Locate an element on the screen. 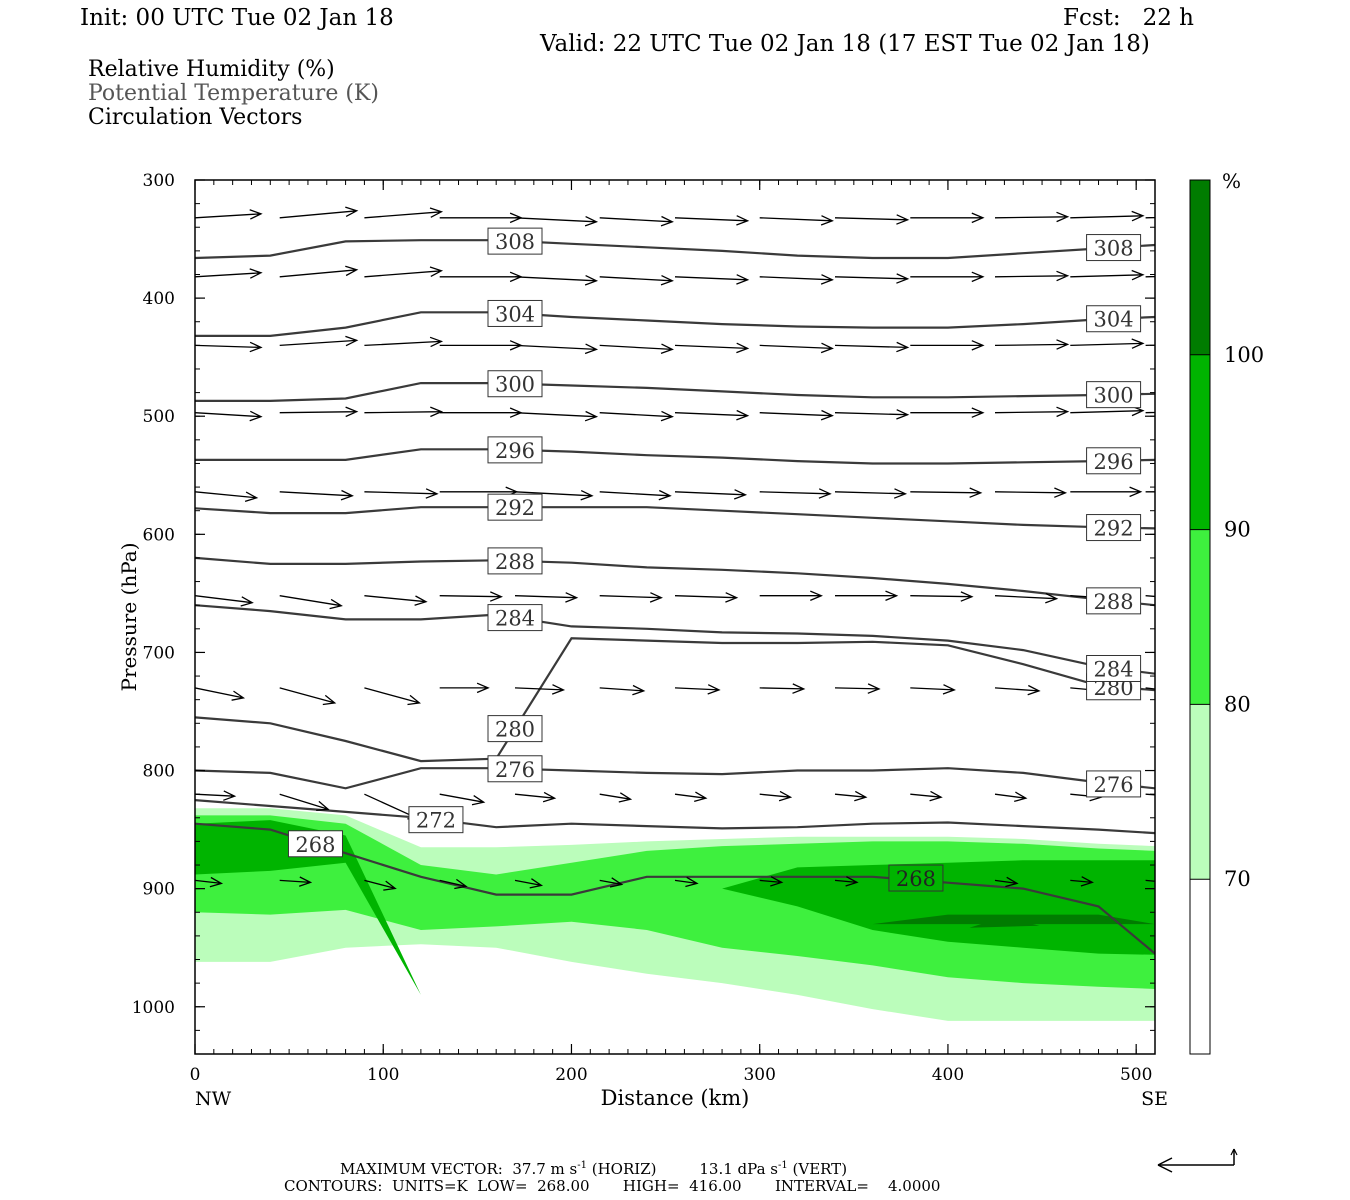 The height and width of the screenshot is (1200, 1350). theta-label-text: 280 is located at coordinates (515, 730).